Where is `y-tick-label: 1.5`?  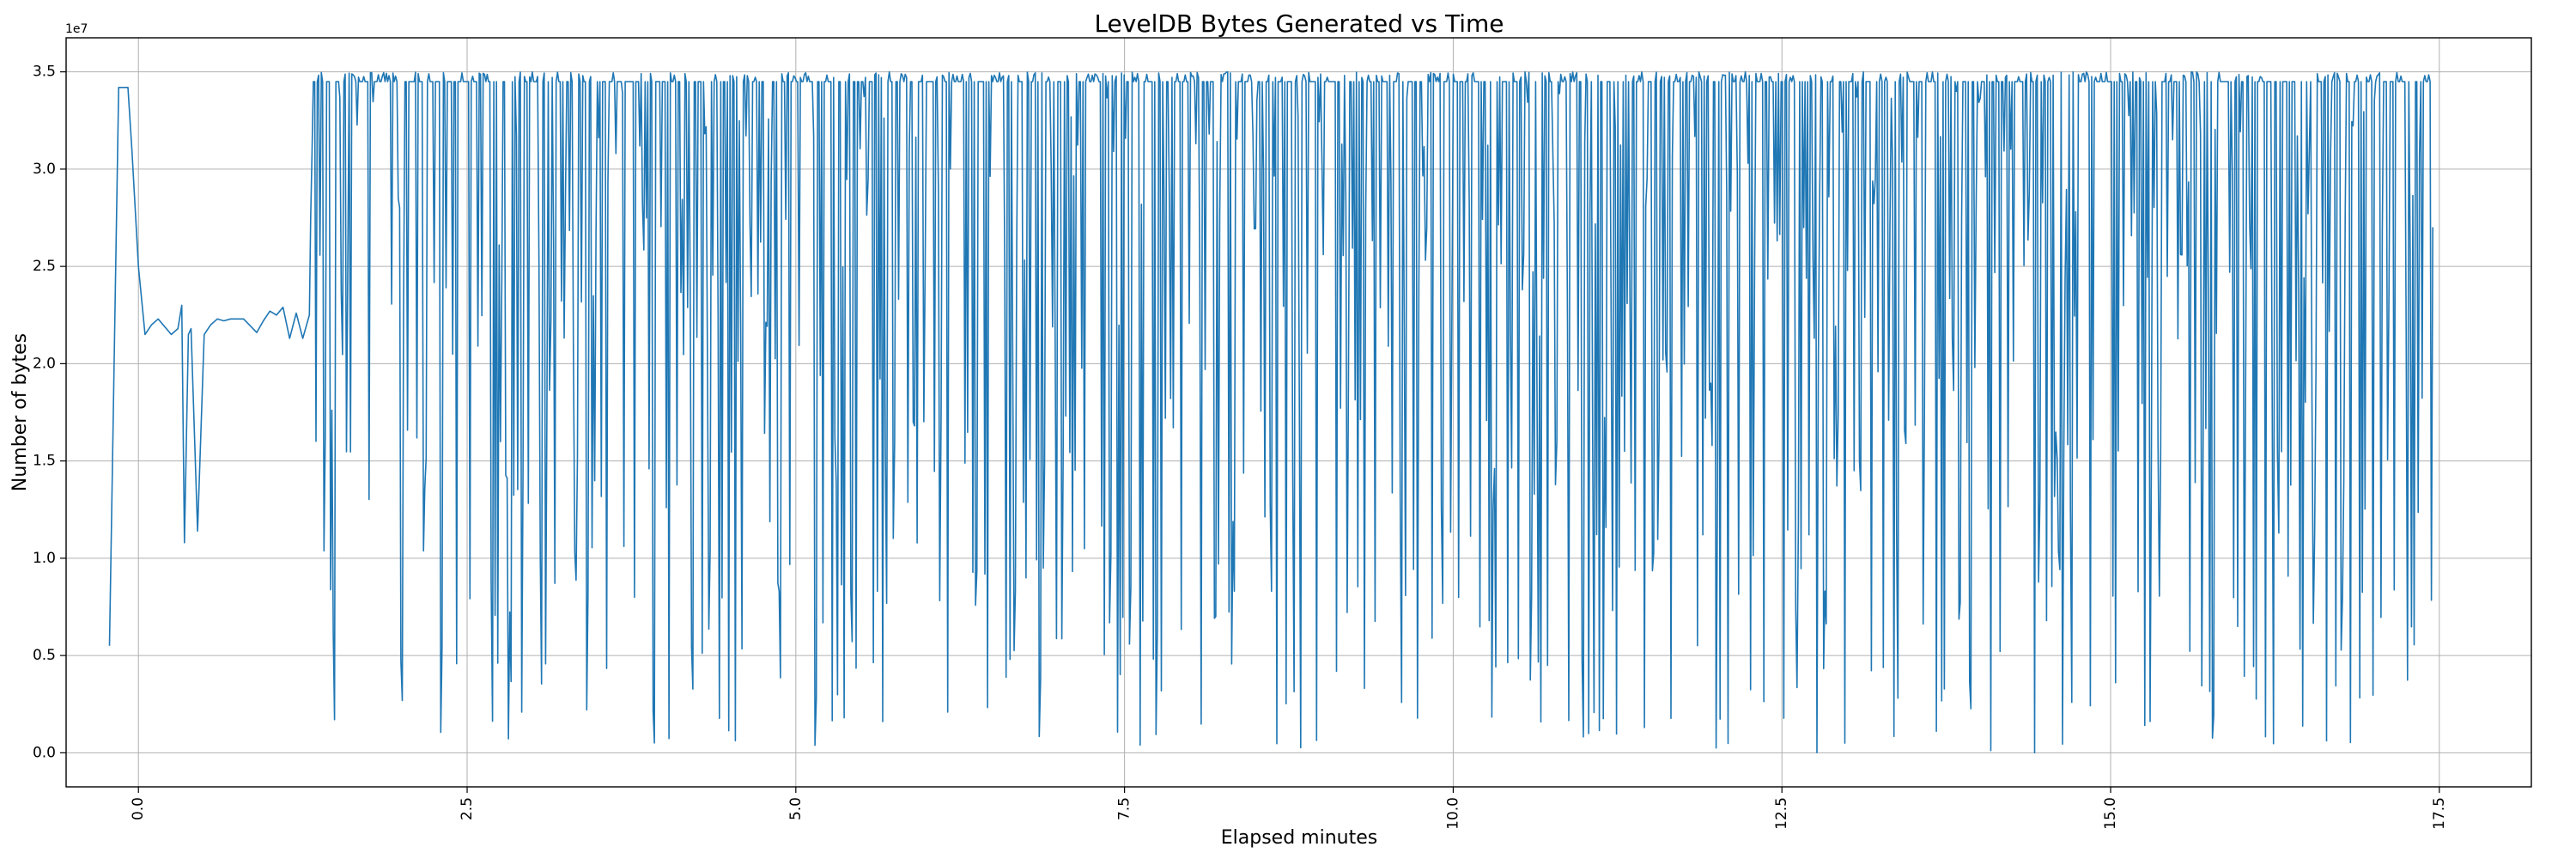
y-tick-label: 1.5 is located at coordinates (44, 462).